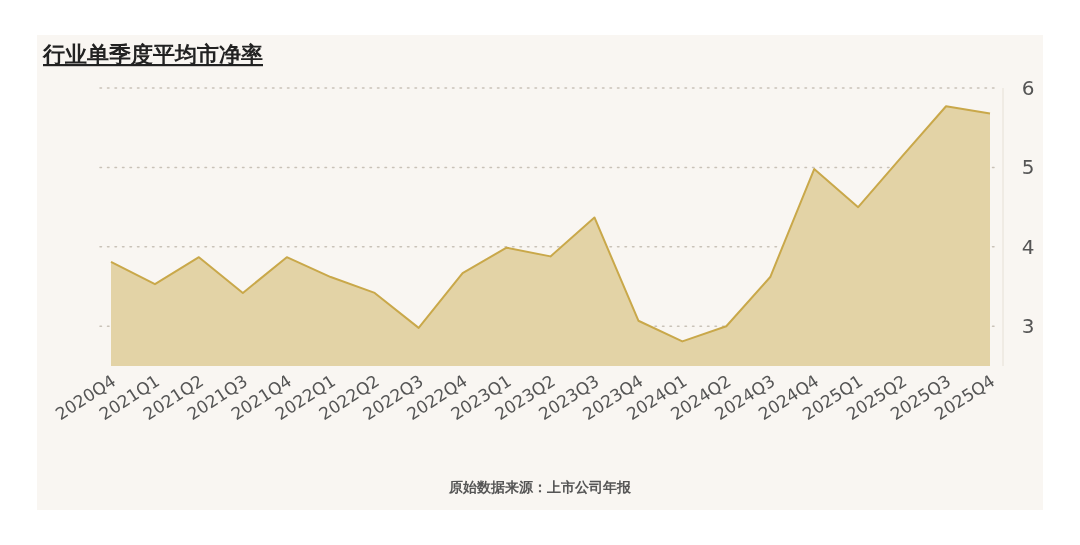  Describe the element at coordinates (1028, 326) in the screenshot. I see `y-tick-label: 3` at that location.